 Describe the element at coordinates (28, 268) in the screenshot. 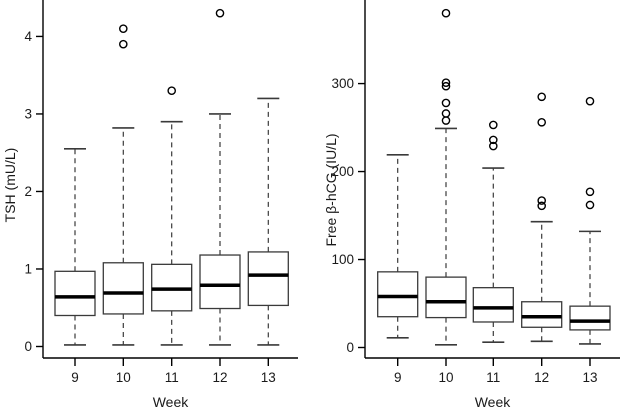

I see `y-tick-label: 1` at that location.